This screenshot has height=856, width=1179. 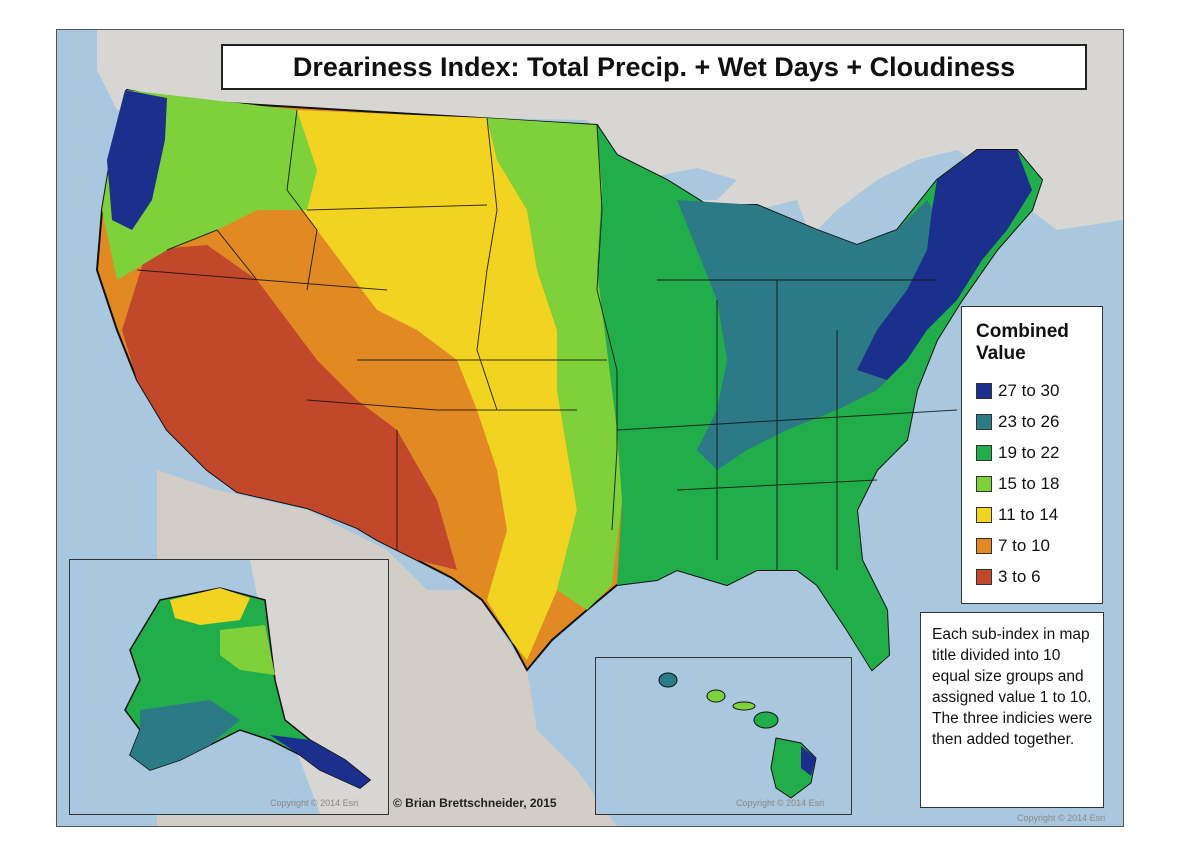 I want to click on legend-item: 23 to 26, so click(x=1039, y=421).